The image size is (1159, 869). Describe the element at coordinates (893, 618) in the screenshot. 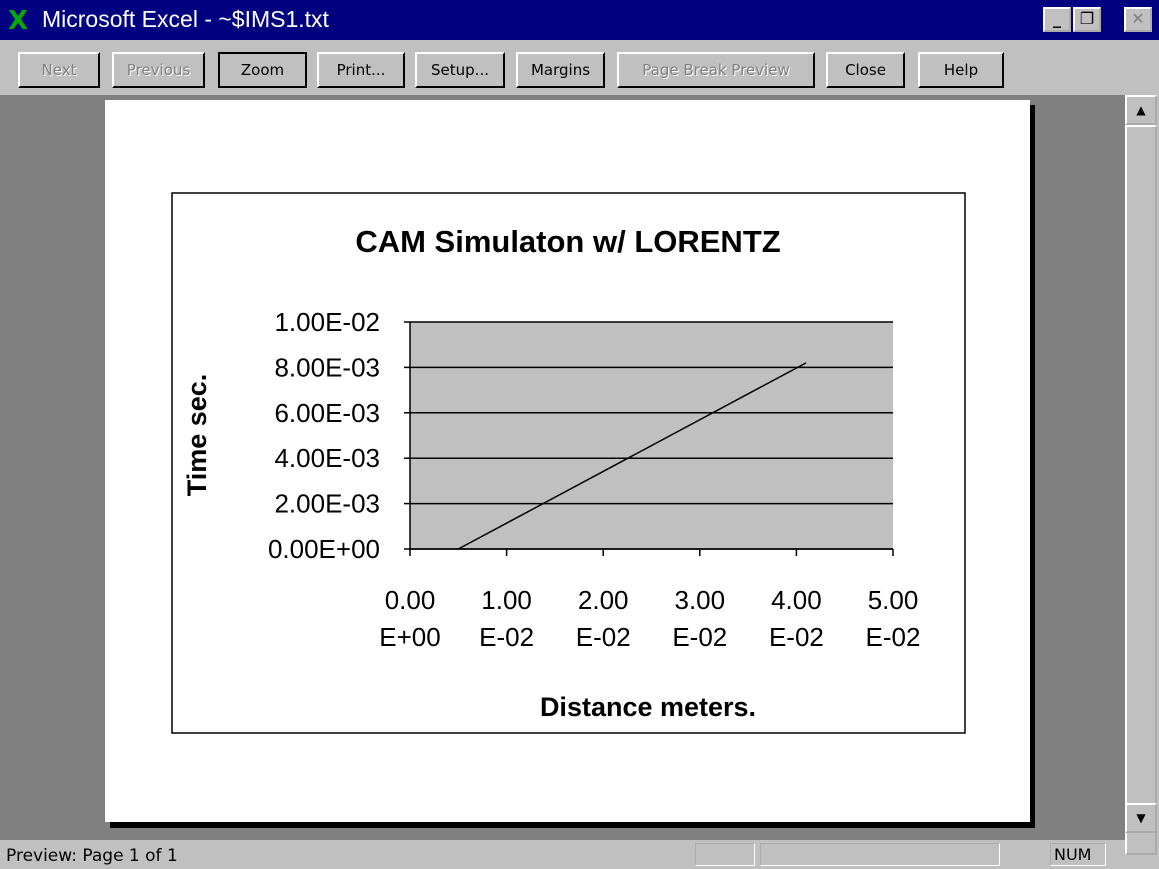

I see `x-tick-label: 5.00 E-02` at that location.